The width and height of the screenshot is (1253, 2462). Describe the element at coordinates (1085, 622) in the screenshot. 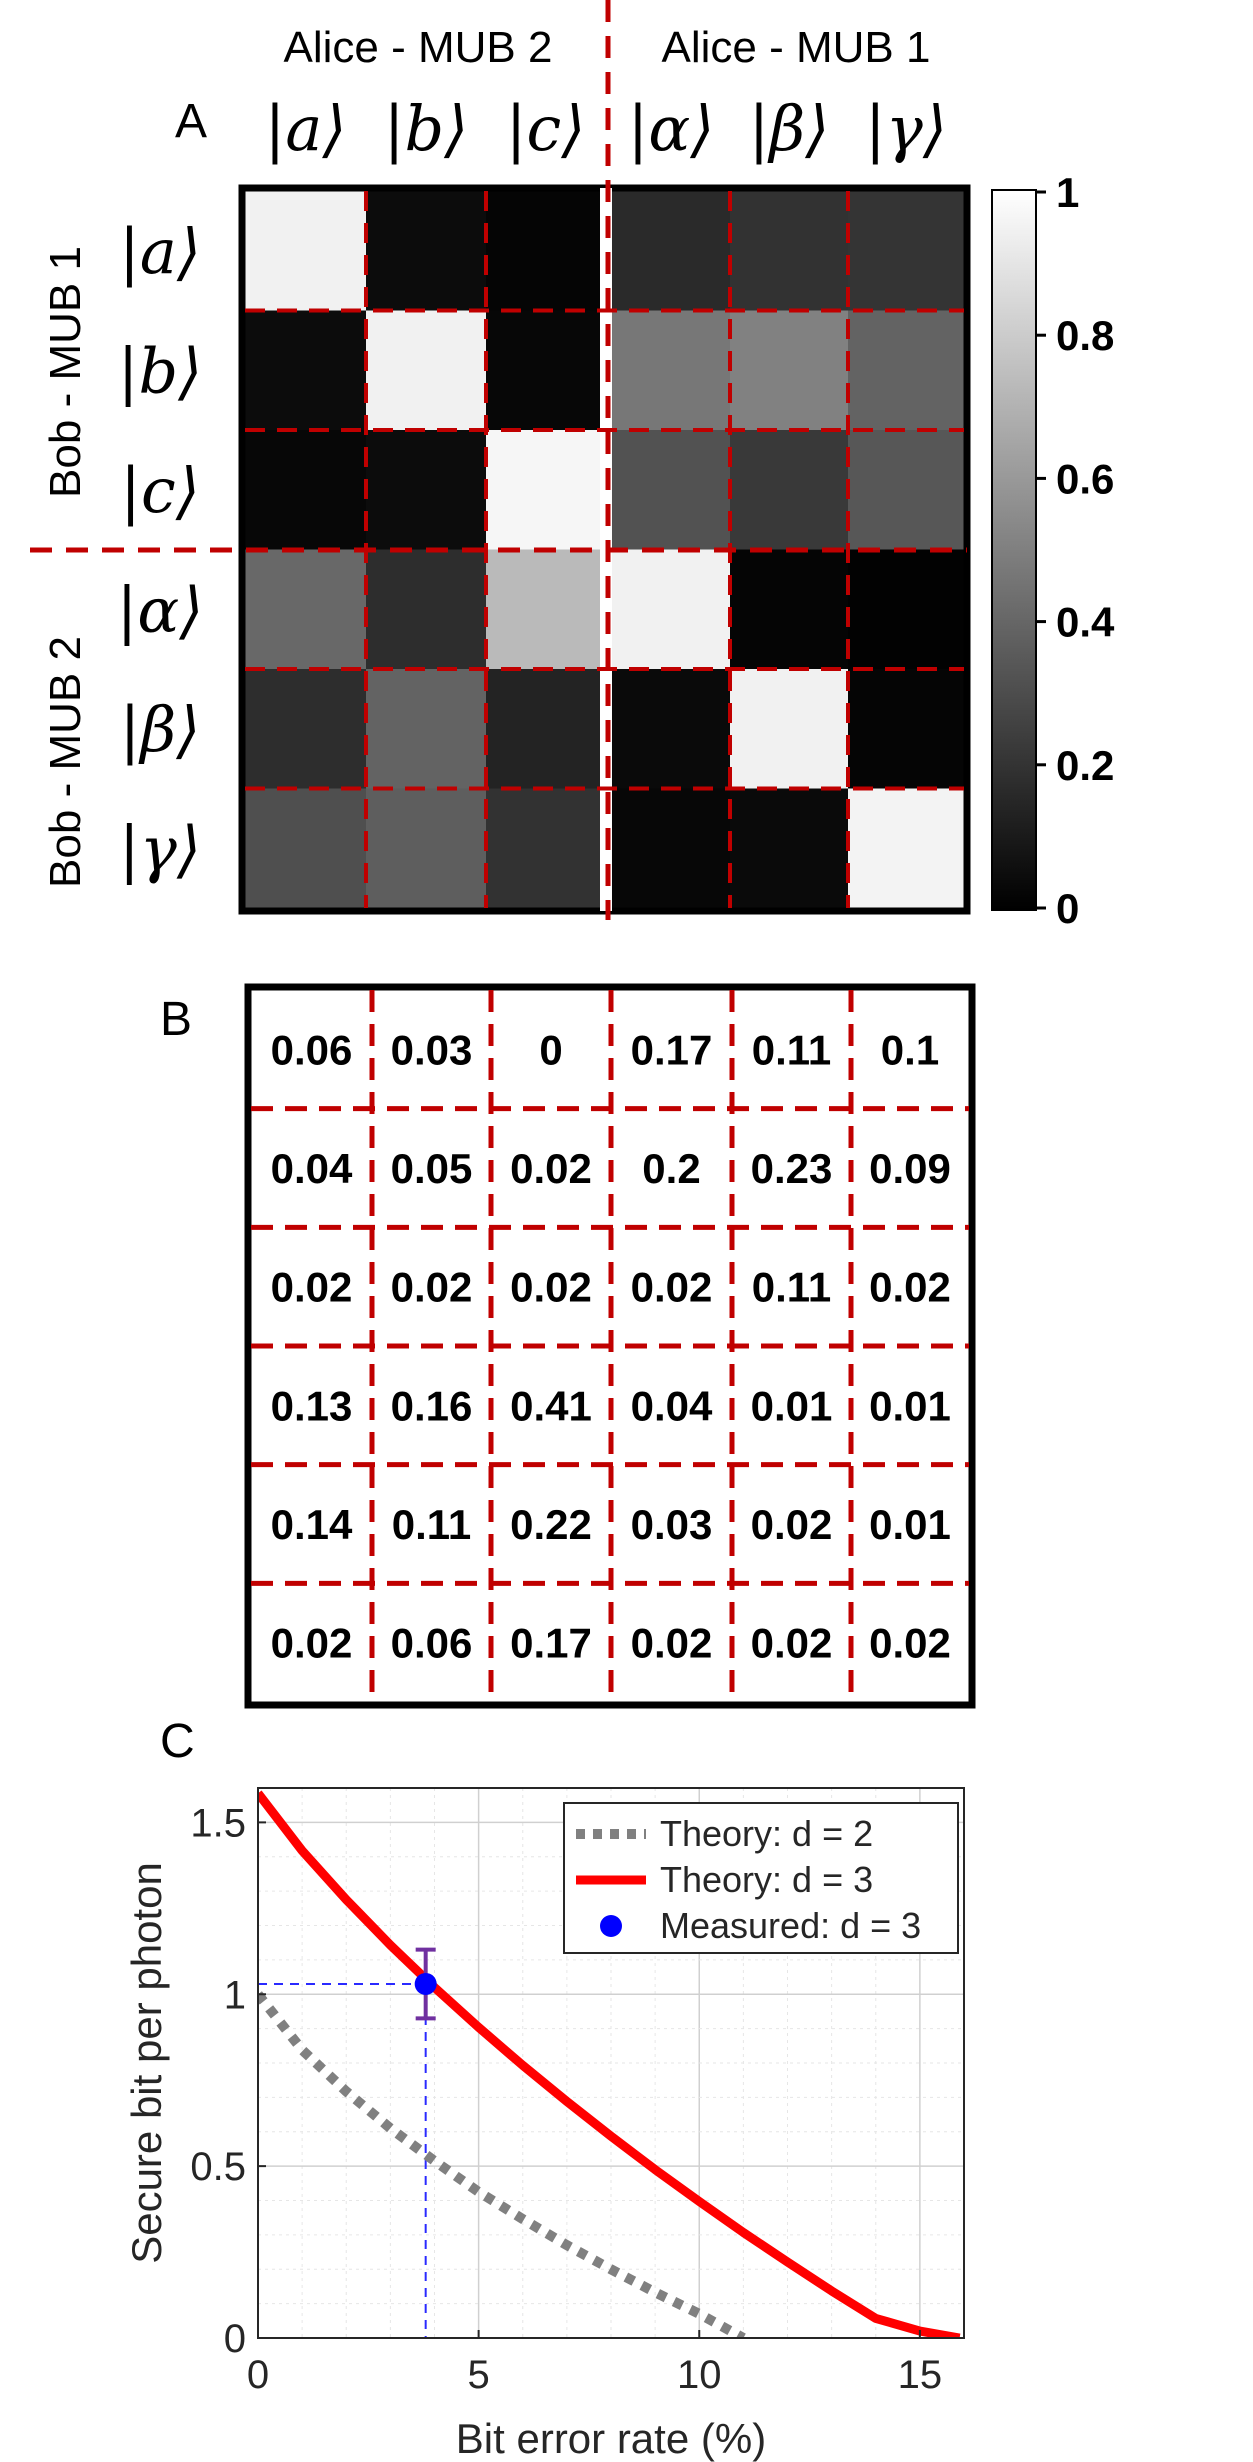

I see `colorbar-tick-label-2: 0.4` at that location.